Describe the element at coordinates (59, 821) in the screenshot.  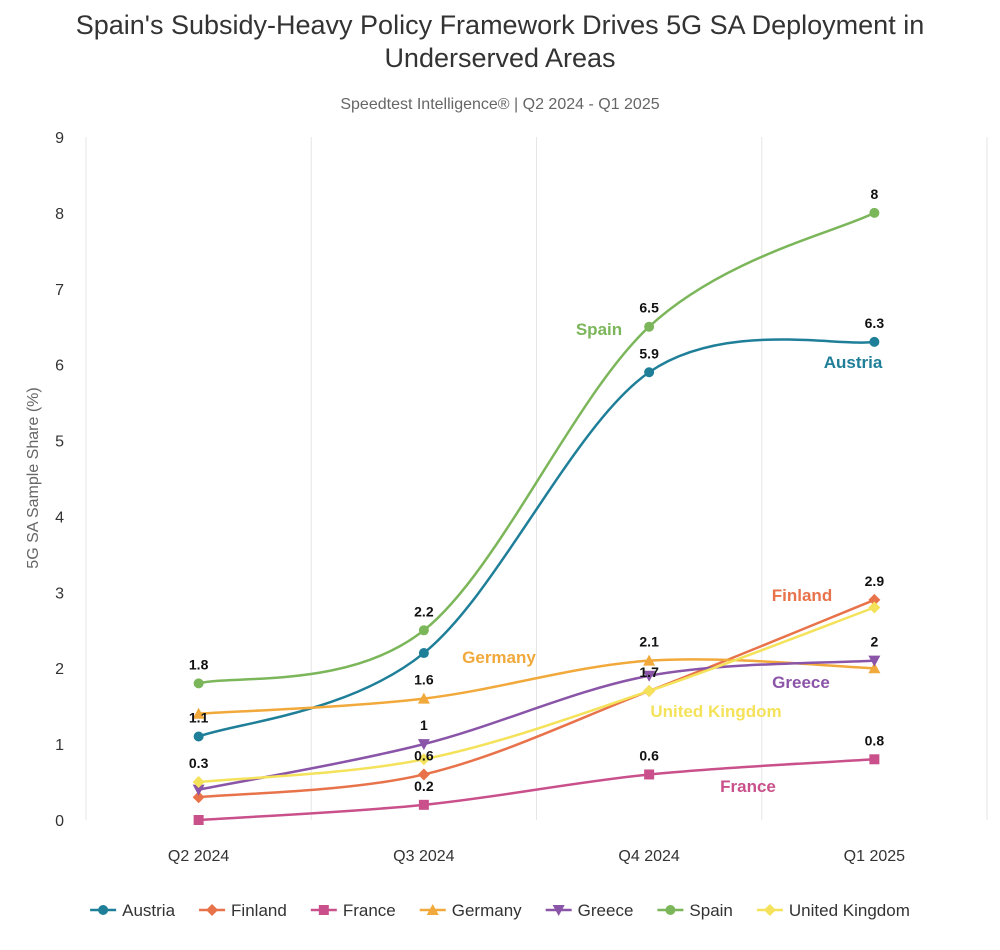
I see `y-tick-label: 0` at that location.